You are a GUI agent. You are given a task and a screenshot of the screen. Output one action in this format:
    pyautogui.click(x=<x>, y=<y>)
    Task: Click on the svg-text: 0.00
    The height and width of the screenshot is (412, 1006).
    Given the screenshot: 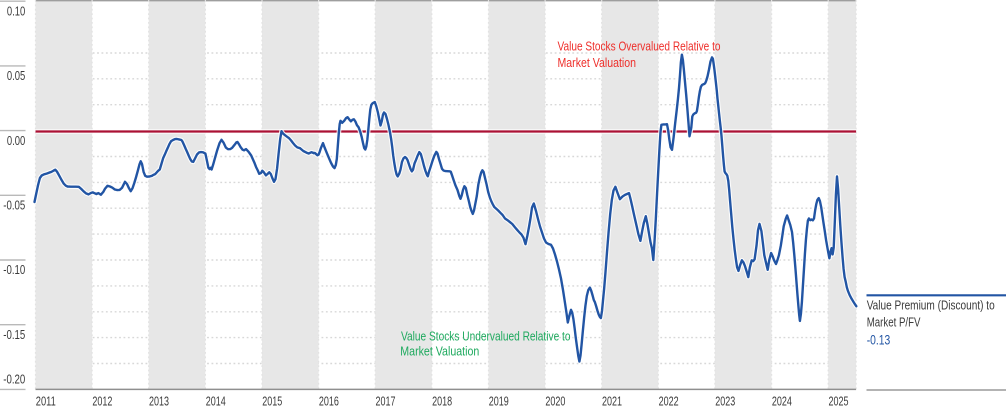 What is the action you would take?
    pyautogui.click(x=16, y=140)
    